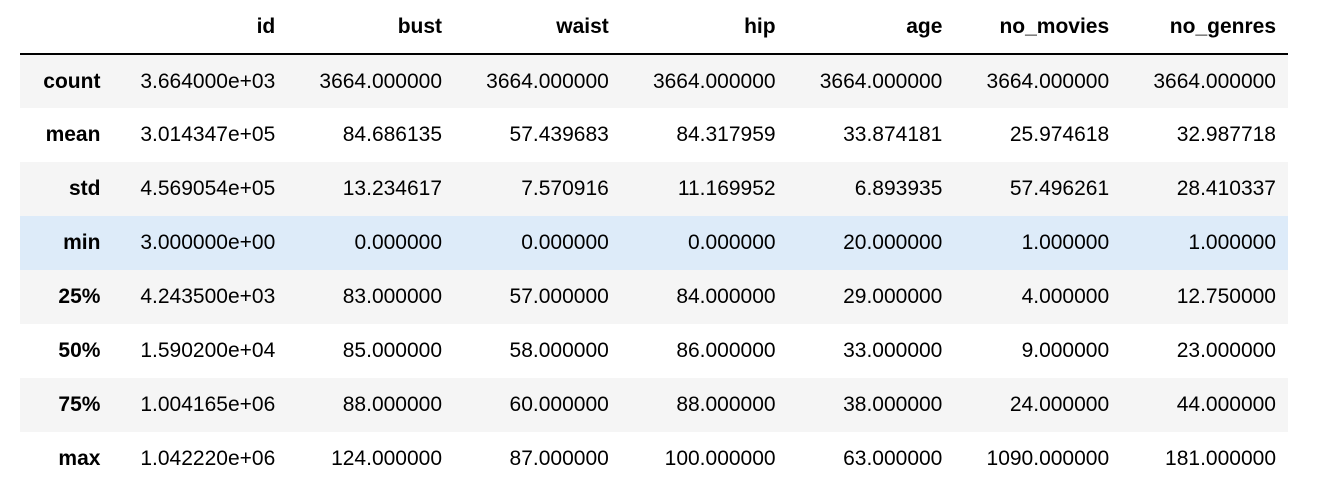  What do you see at coordinates (1048, 458) in the screenshot?
I see `table-cell: 1090.000000` at bounding box center [1048, 458].